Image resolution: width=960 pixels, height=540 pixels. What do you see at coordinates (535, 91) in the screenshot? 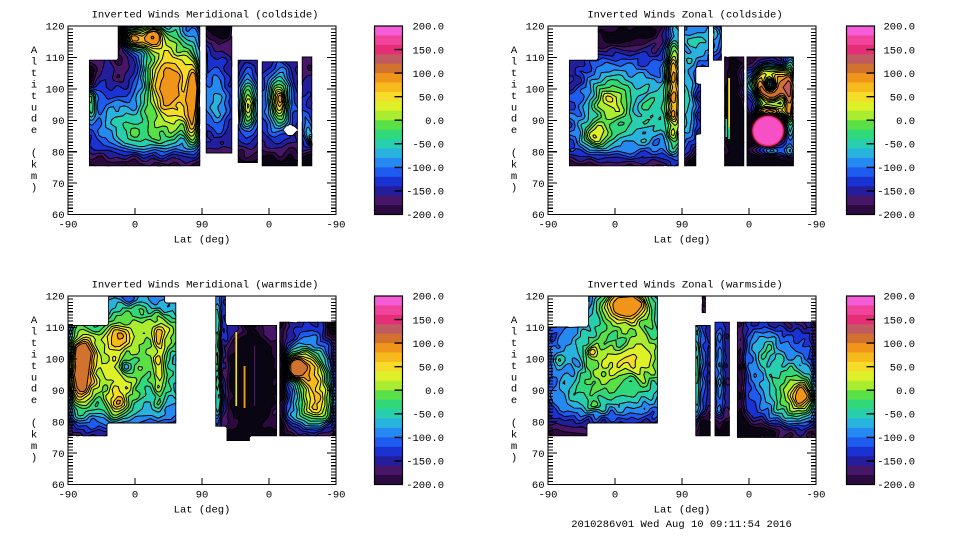
I see `svg-text: 100` at bounding box center [535, 91].